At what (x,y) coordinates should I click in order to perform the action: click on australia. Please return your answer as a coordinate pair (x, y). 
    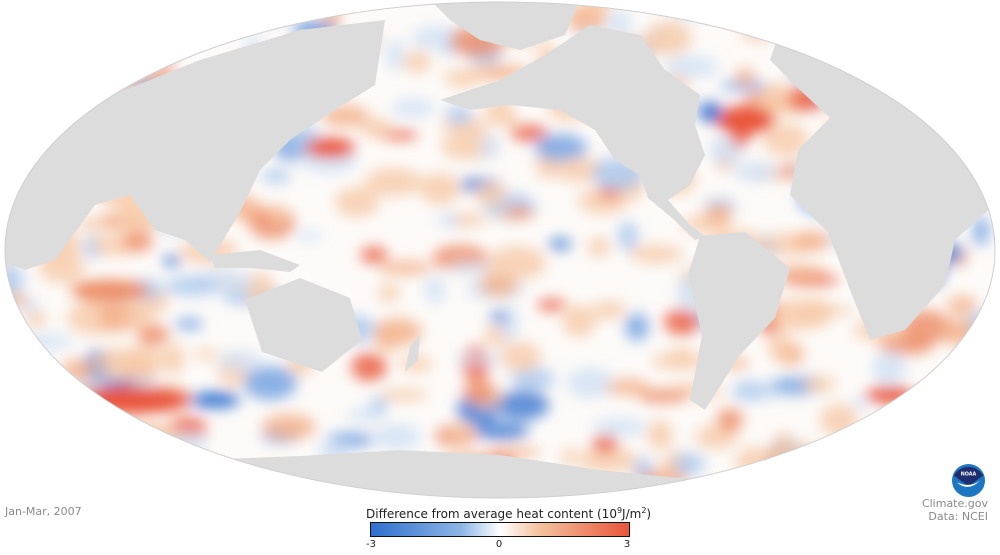
    Looking at the image, I should click on (303, 325).